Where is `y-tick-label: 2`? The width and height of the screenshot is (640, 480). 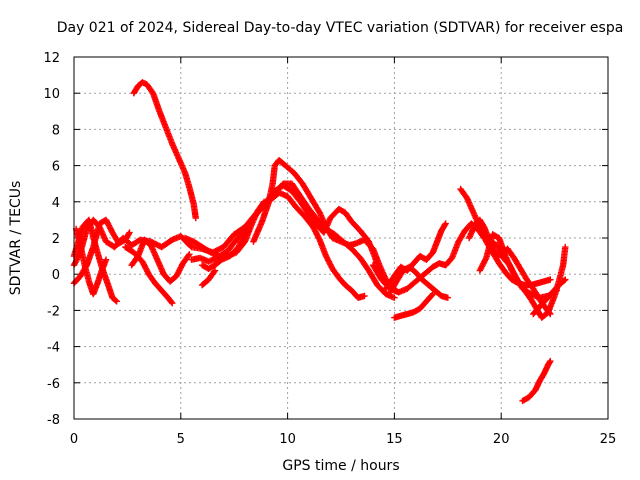 y-tick-label: 2 is located at coordinates (56, 239).